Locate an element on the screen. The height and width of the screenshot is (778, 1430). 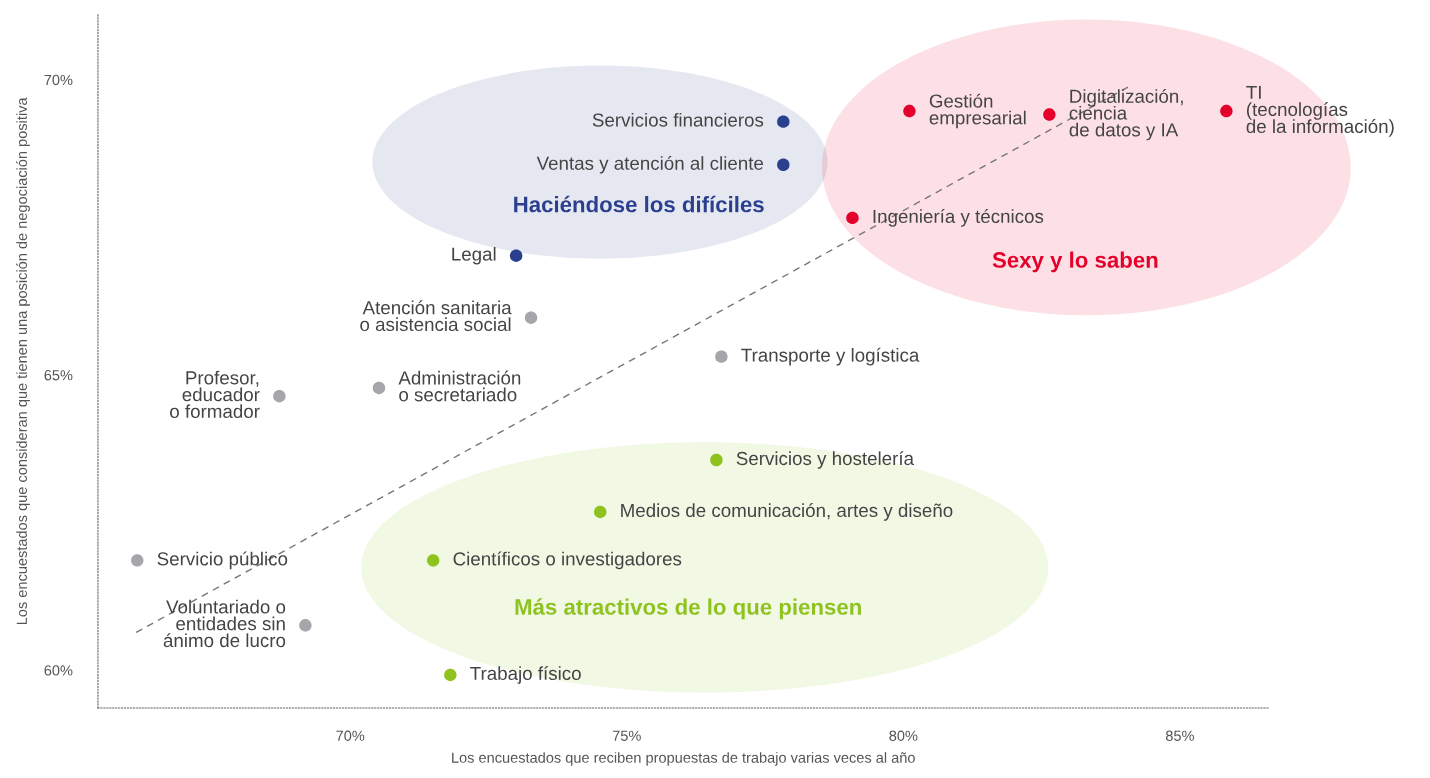
x-tick-label: 80% is located at coordinates (903, 735).